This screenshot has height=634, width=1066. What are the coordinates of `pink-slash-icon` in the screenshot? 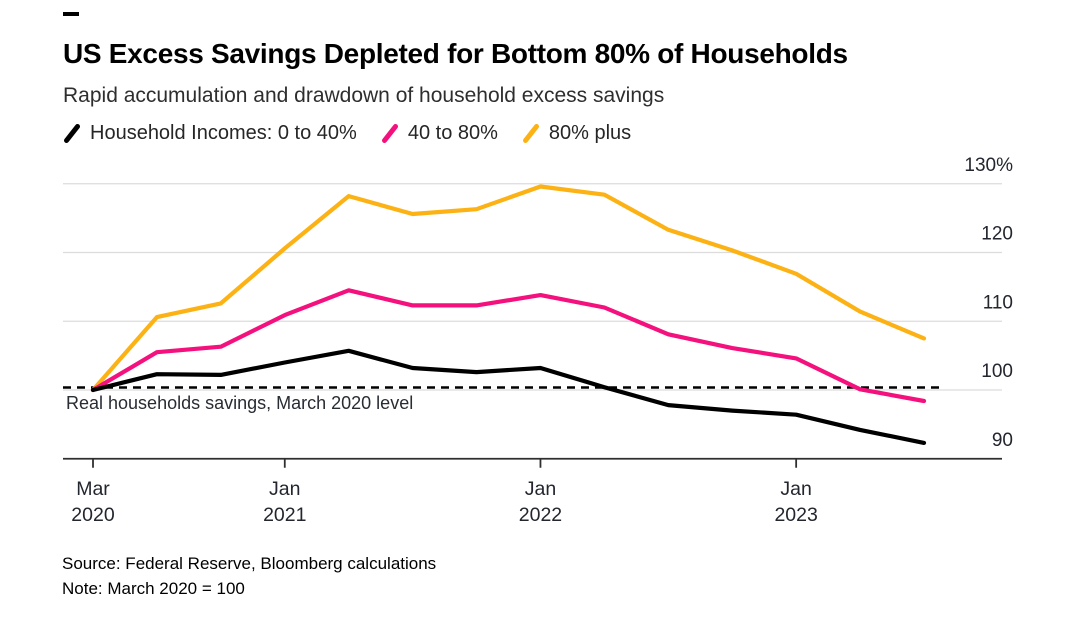 It's located at (389, 133).